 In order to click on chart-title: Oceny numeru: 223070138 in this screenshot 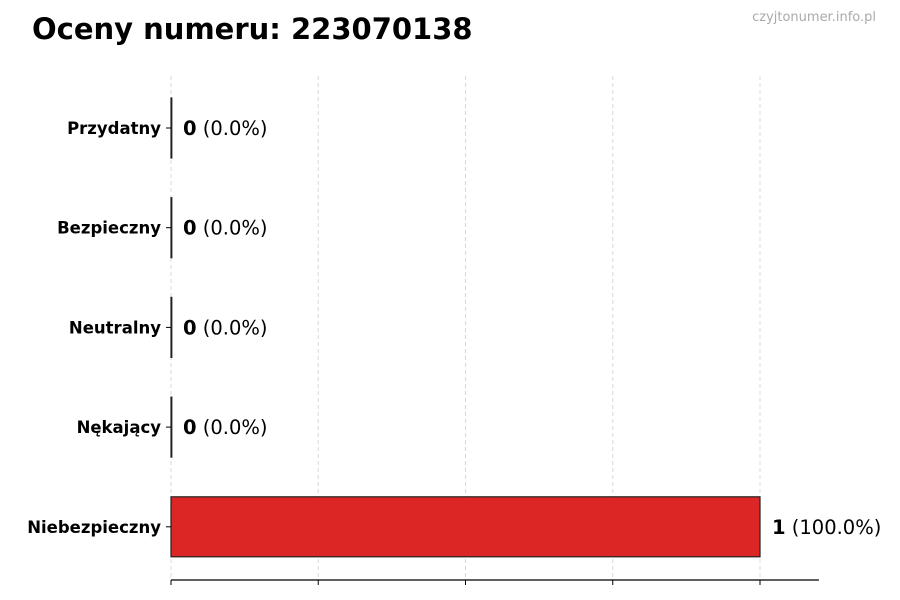, I will do `click(252, 29)`.